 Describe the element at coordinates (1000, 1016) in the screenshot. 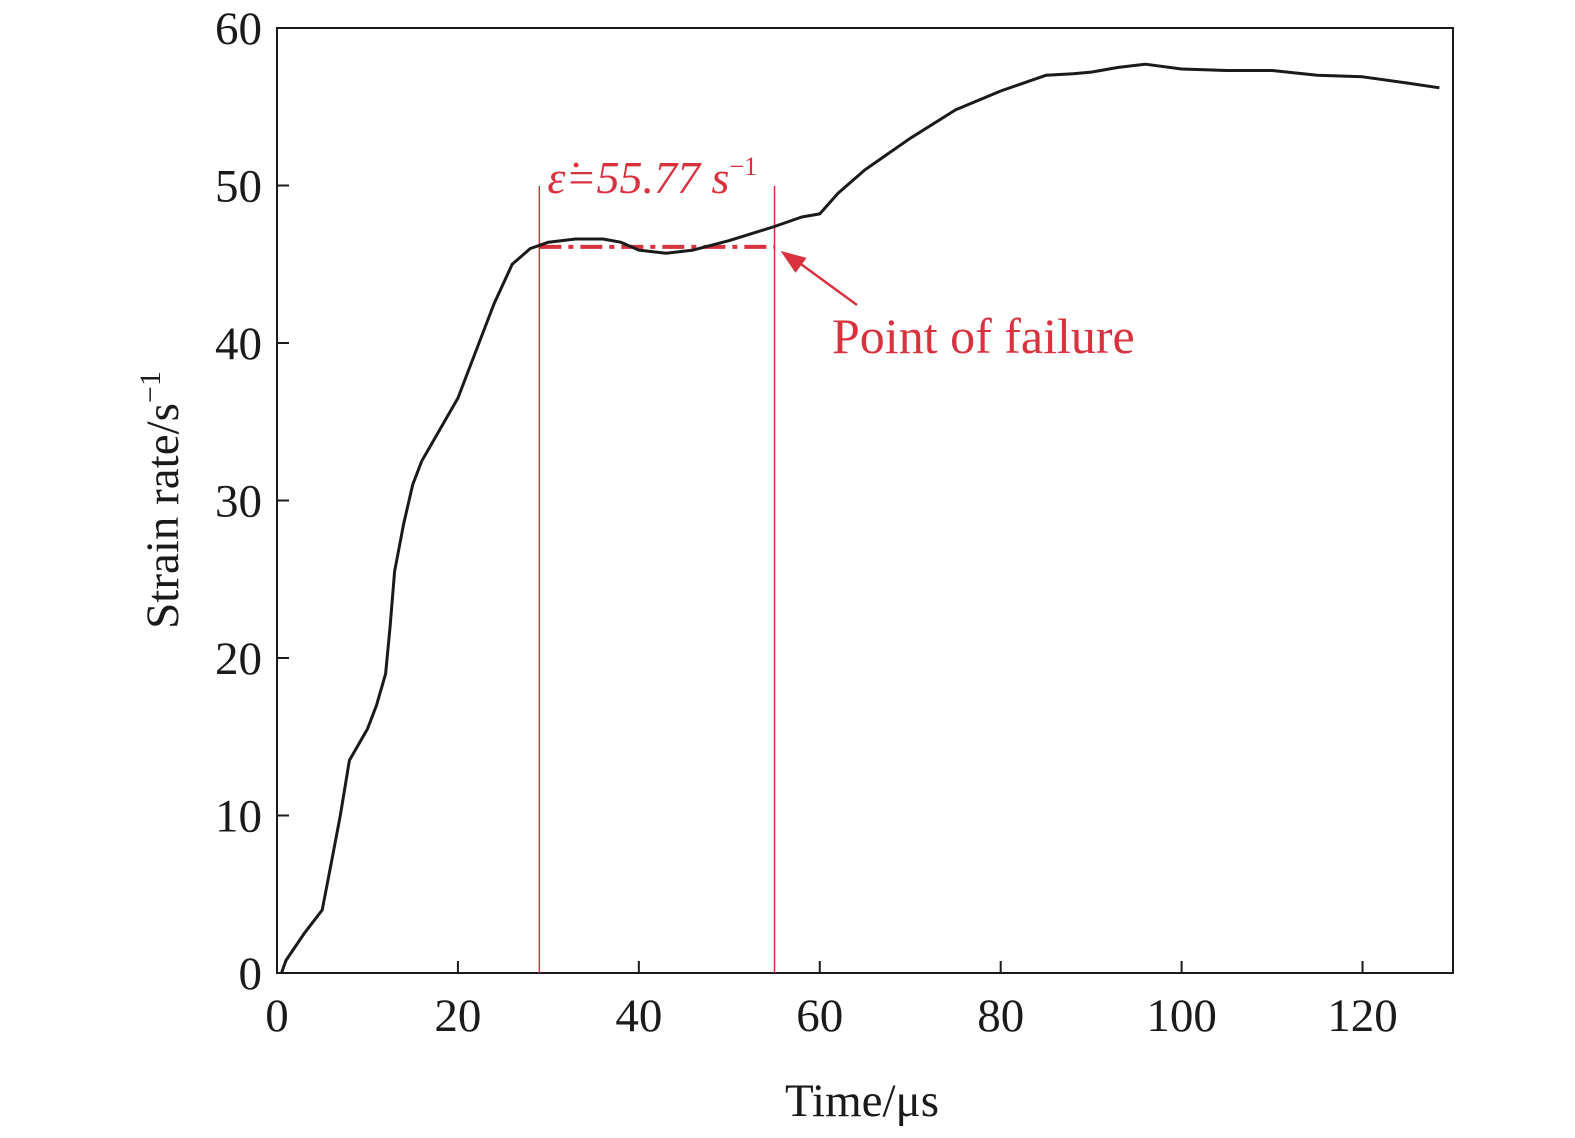

I see `x-tick-label-4: 80` at that location.